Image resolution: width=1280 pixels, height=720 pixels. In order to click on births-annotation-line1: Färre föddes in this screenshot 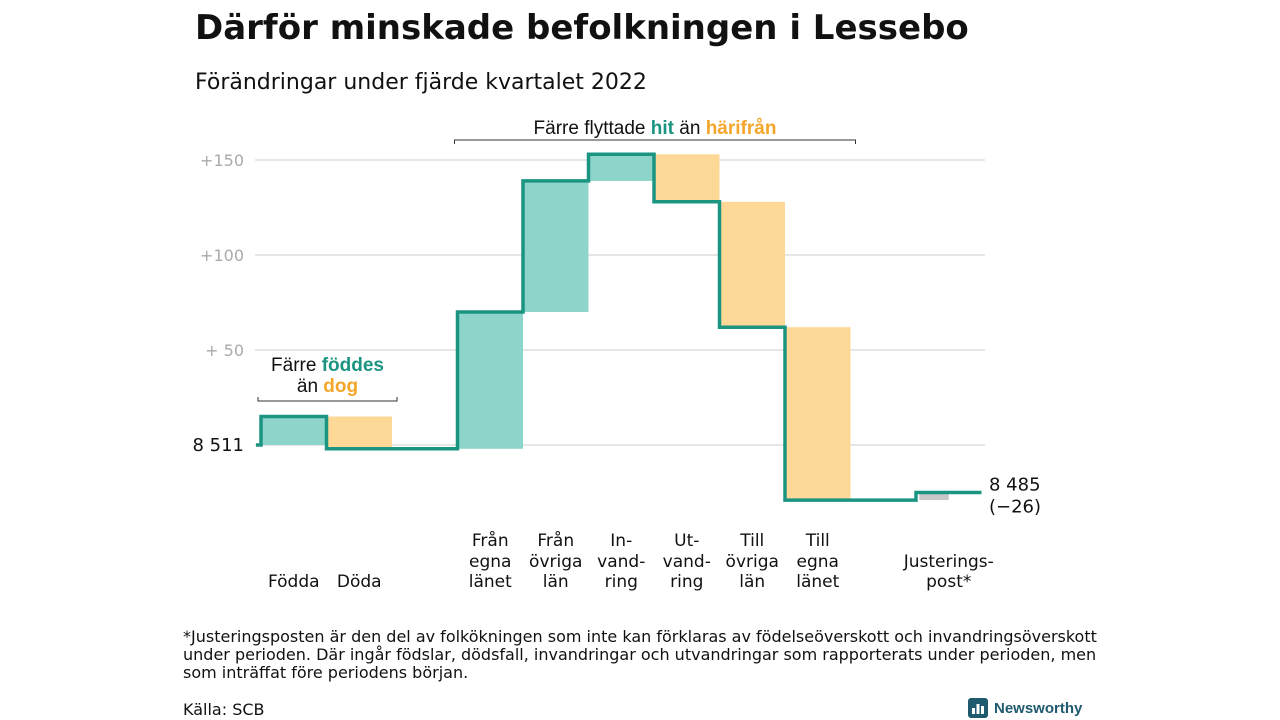, I will do `click(327, 365)`.